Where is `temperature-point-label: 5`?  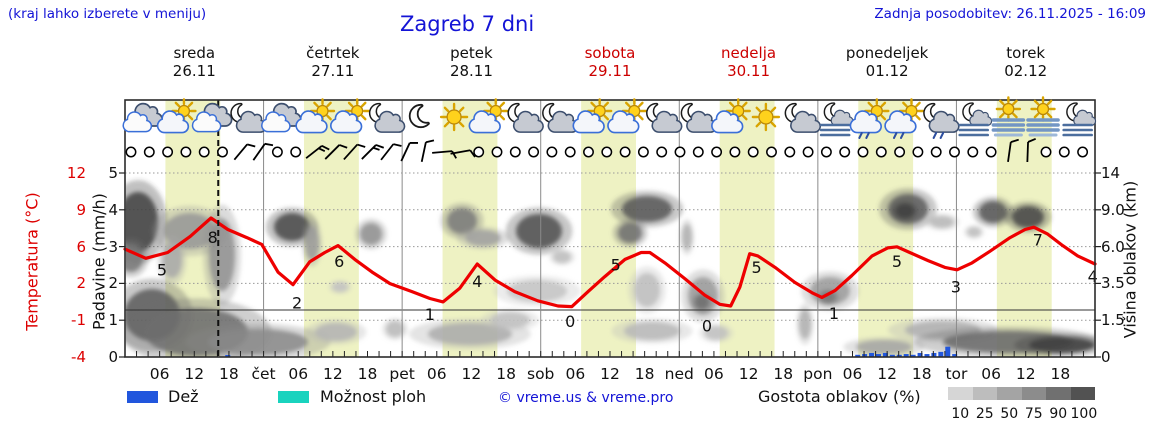 temperature-point-label: 5 is located at coordinates (897, 261).